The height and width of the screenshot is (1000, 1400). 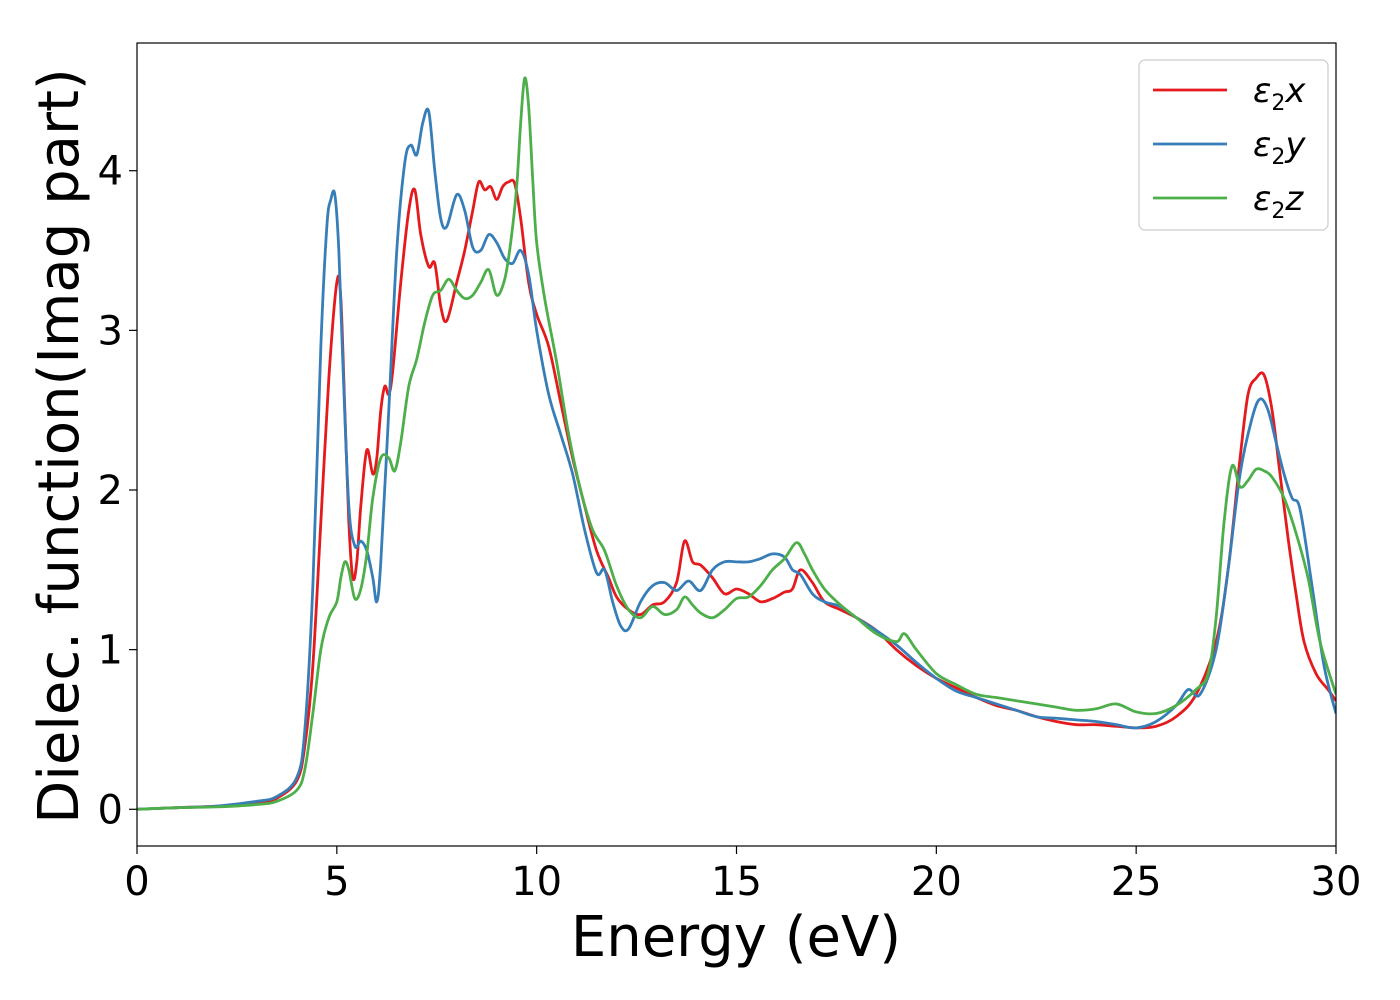 What do you see at coordinates (1279, 147) in the screenshot?
I see `legend-label-y: ε2y` at bounding box center [1279, 147].